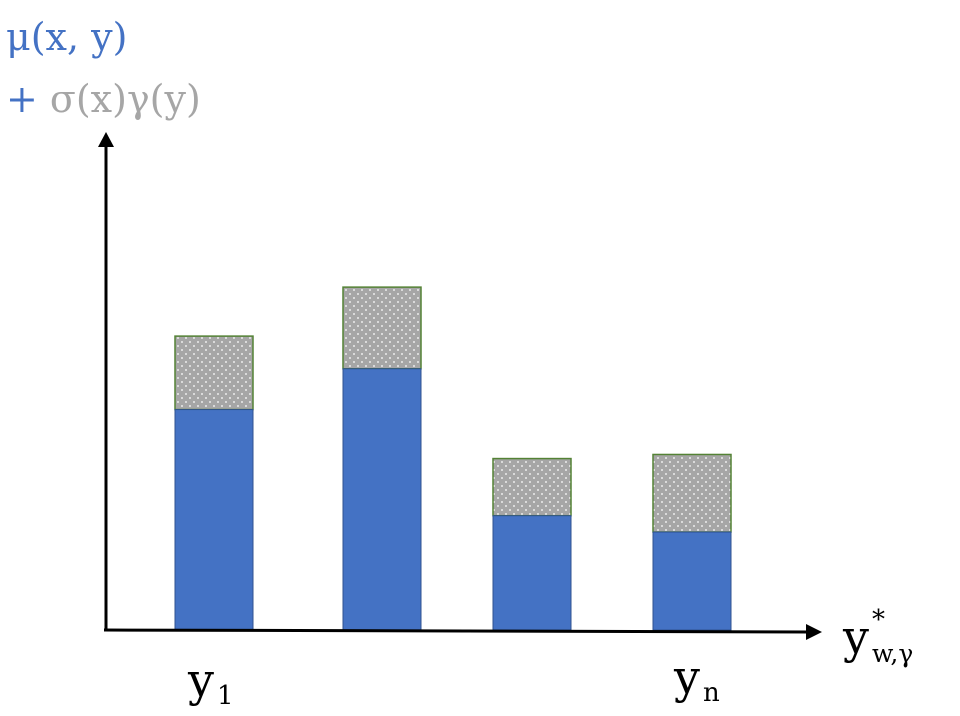  Describe the element at coordinates (28, 99) in the screenshot. I see `ylabel-plus-sign: +` at that location.